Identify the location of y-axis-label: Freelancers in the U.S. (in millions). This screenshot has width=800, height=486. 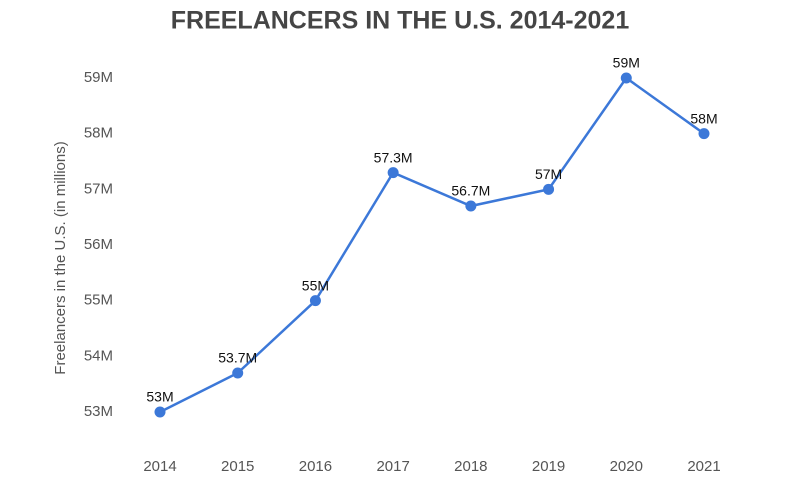
(60, 257).